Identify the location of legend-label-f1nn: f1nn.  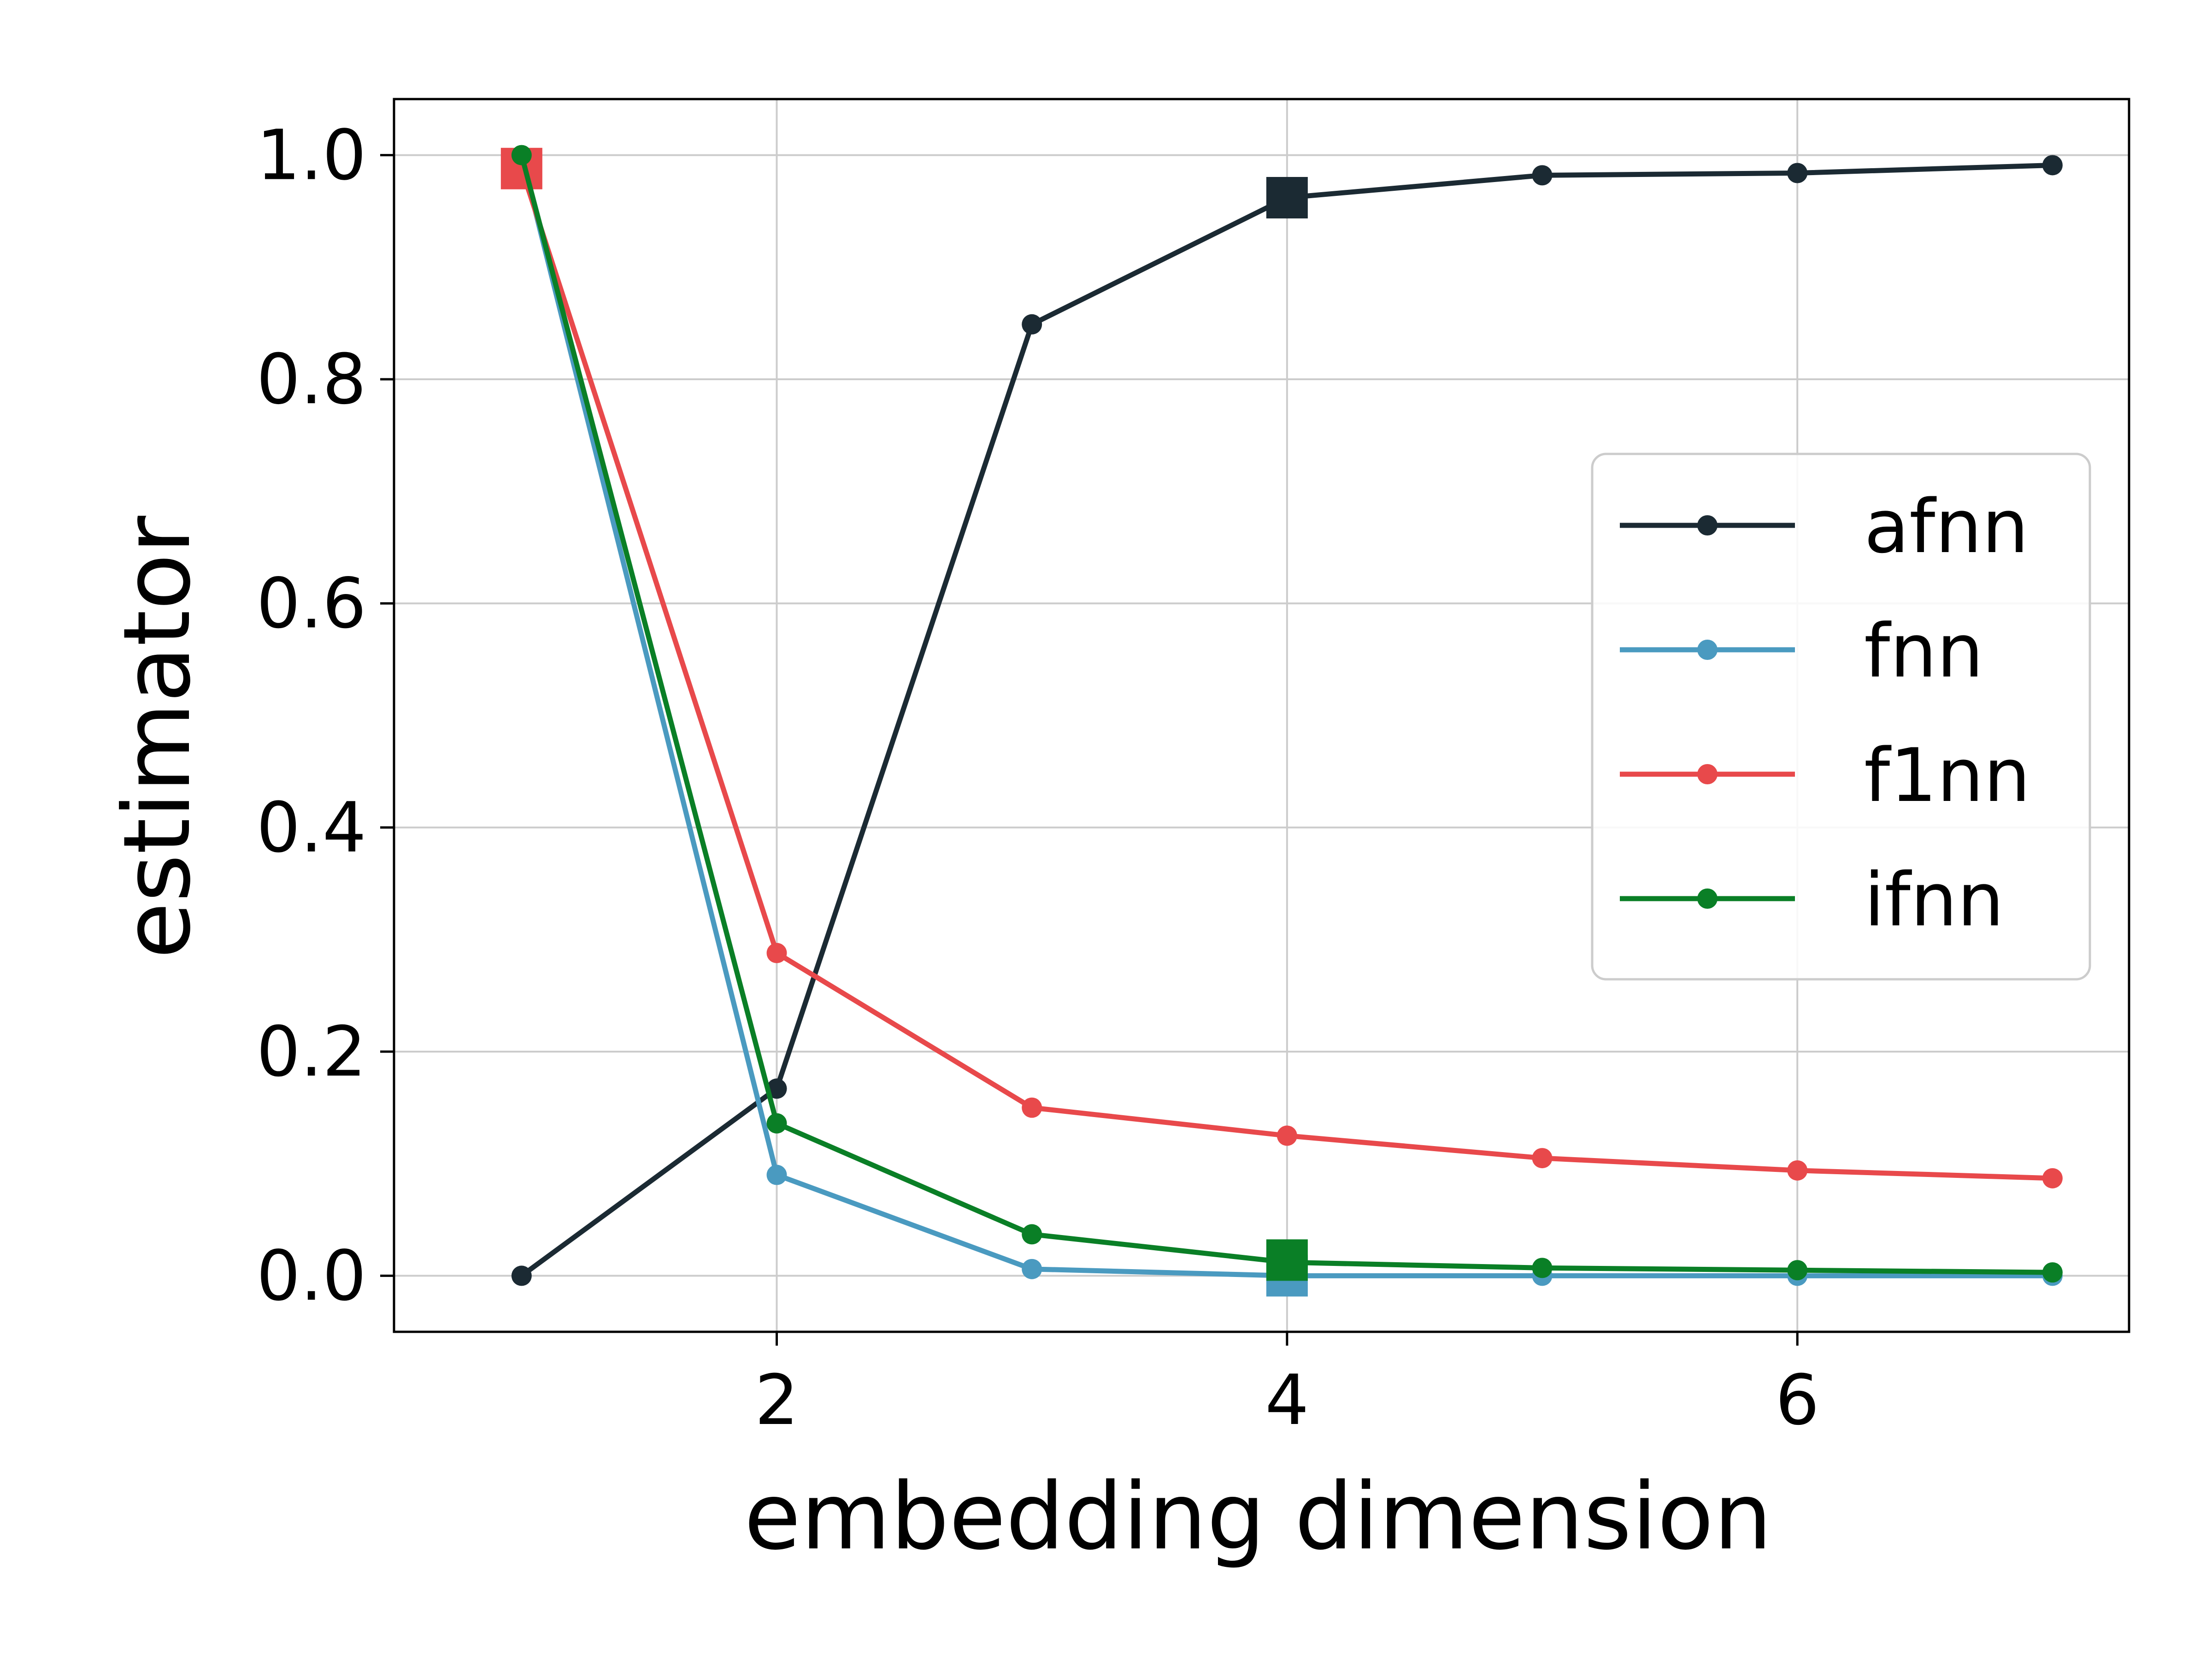
(1947, 775).